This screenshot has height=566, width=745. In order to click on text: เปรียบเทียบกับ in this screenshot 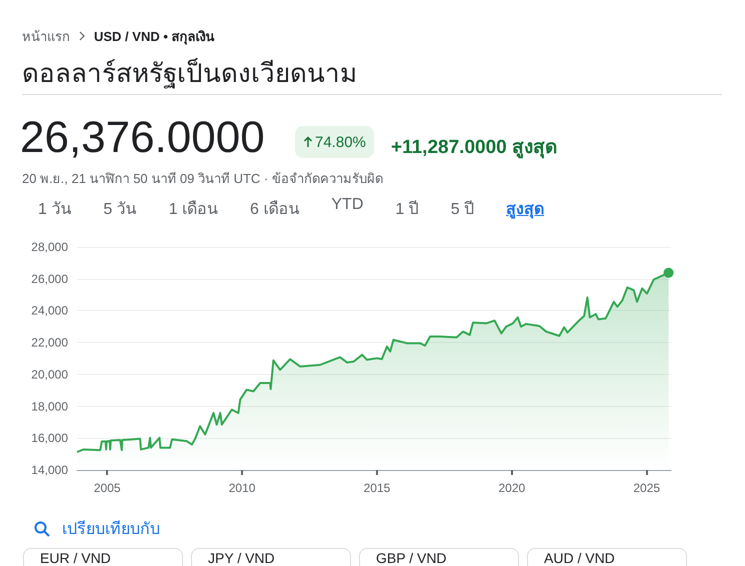, I will do `click(111, 529)`.